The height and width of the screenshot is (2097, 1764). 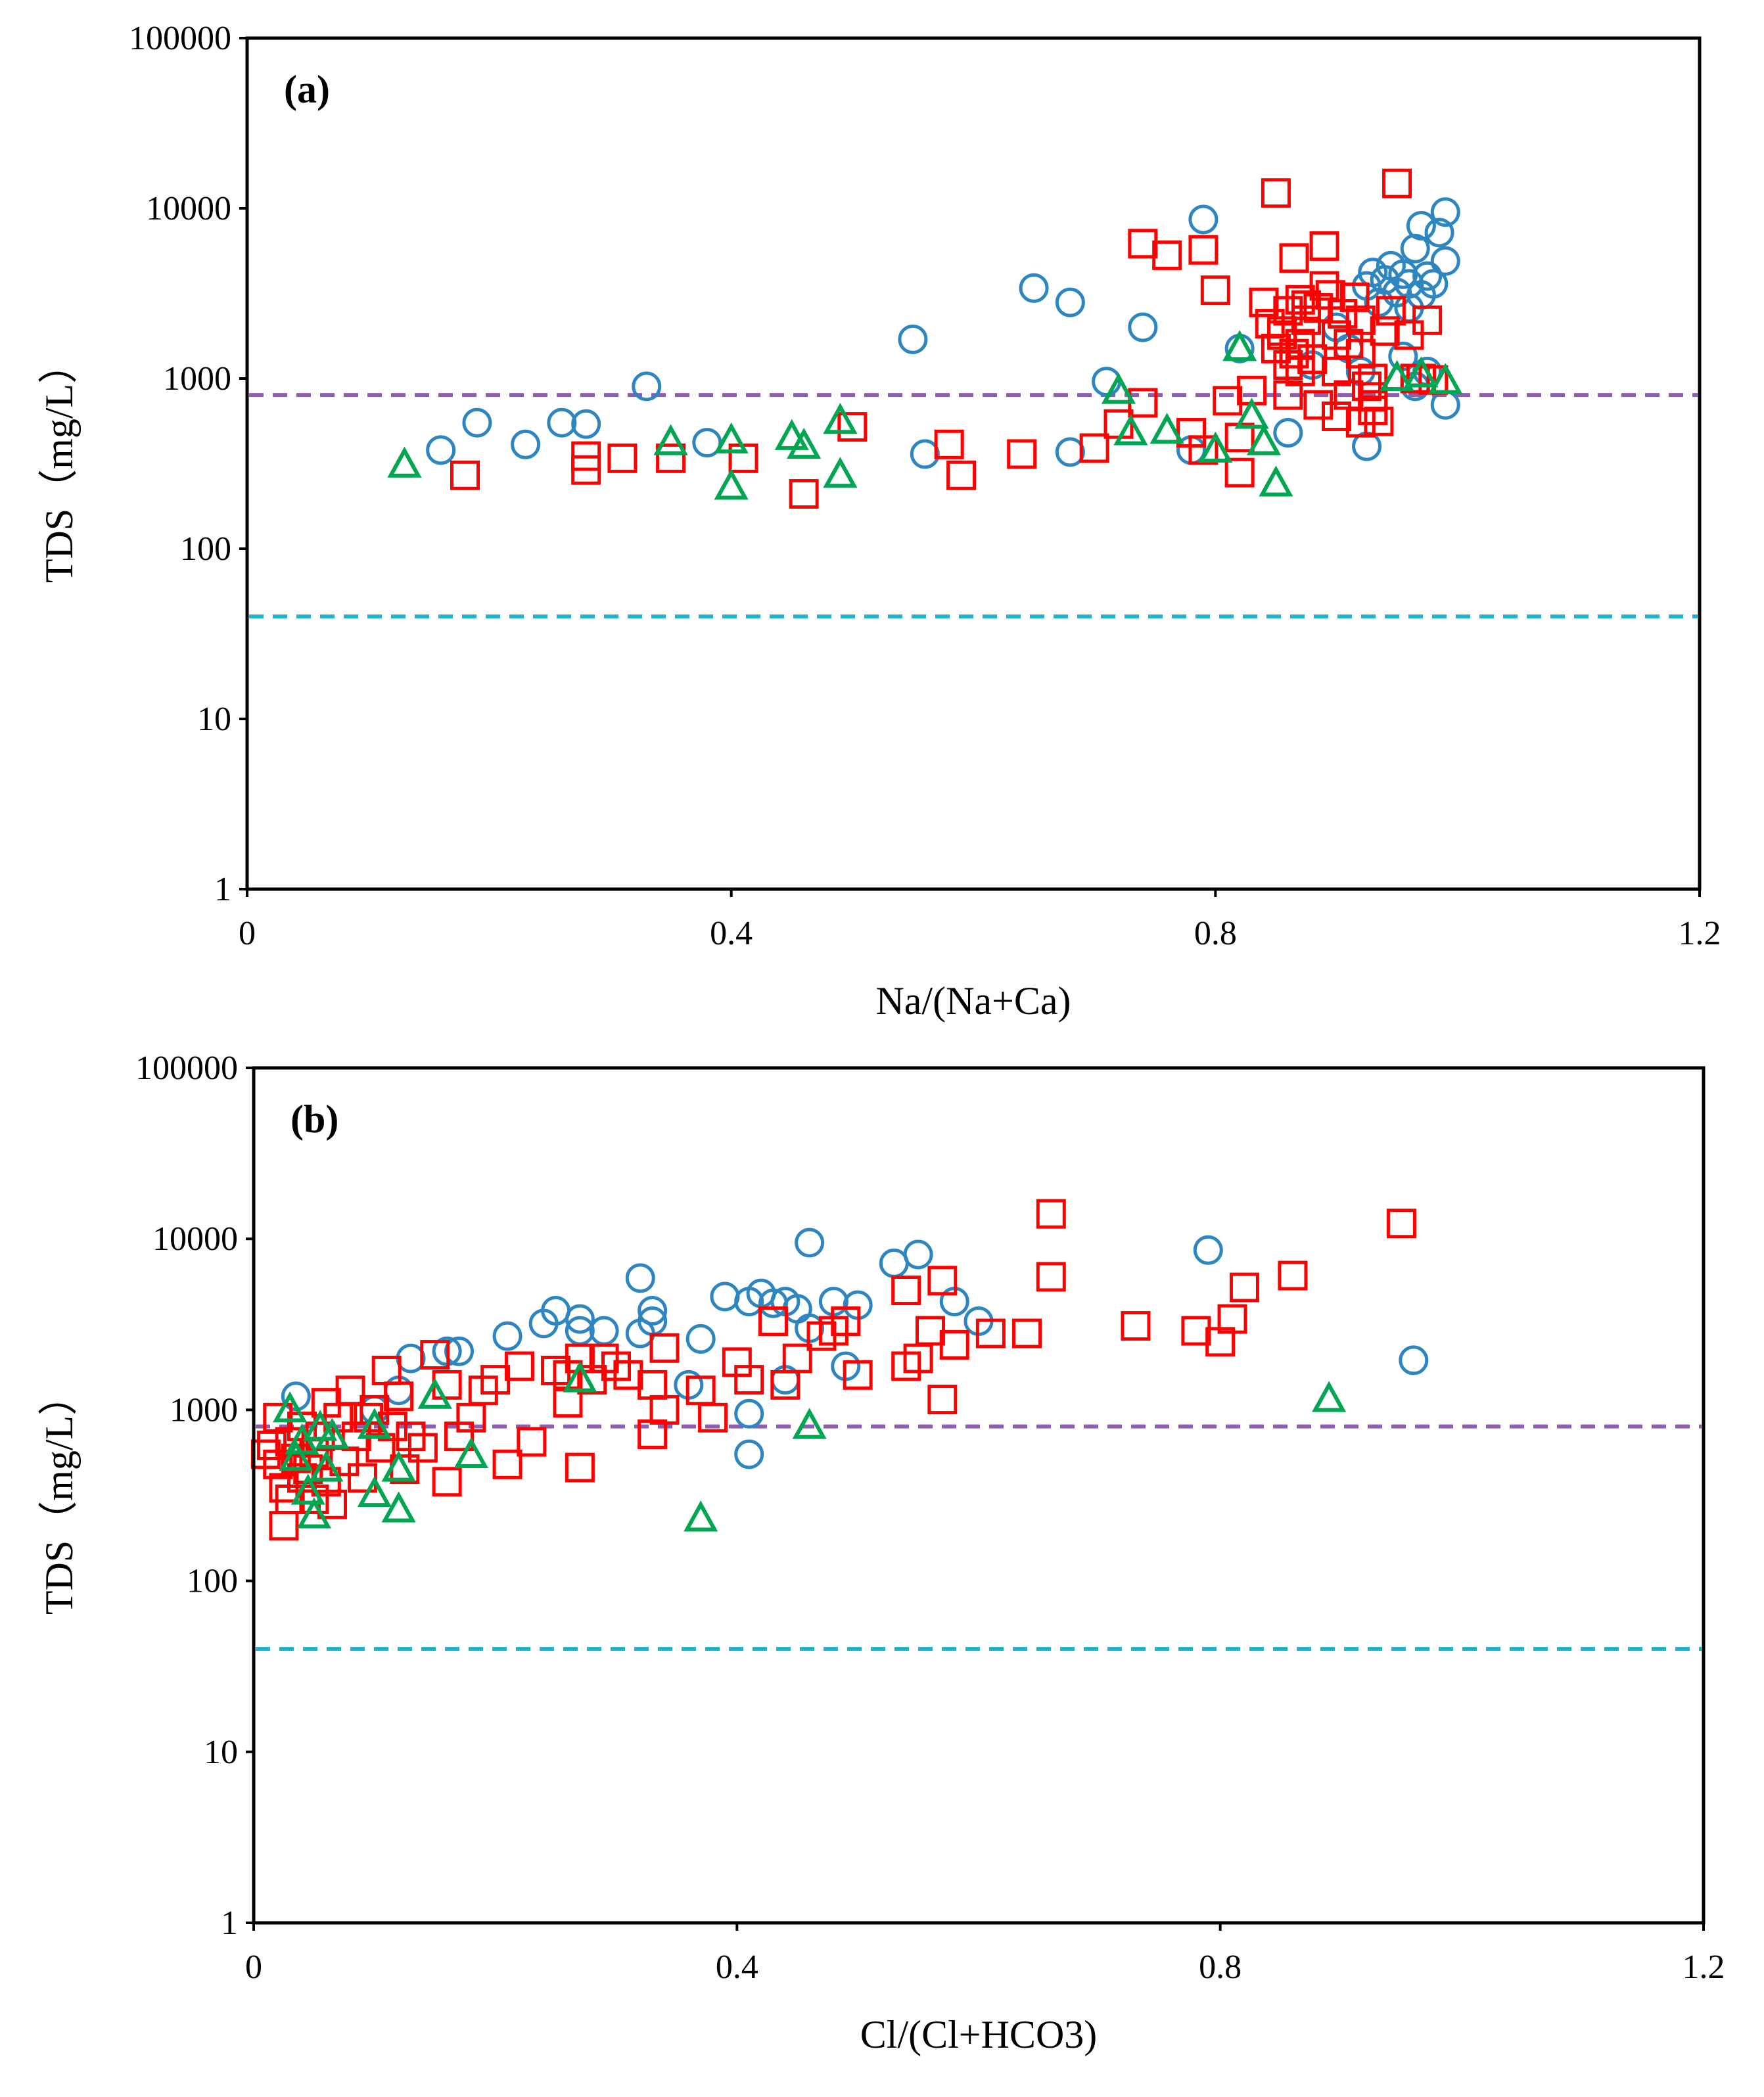 I want to click on y-axis-title-a: TDS（mg/L）, so click(x=59, y=463).